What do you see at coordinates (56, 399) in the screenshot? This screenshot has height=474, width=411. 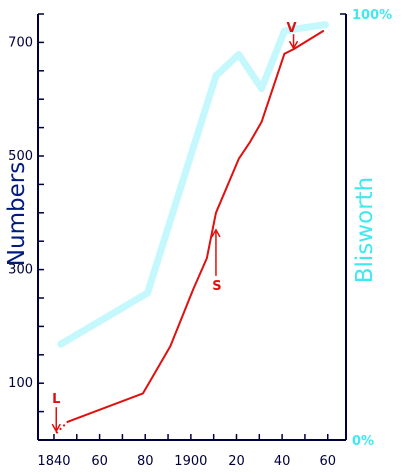 I see `annotation-label-L: L` at bounding box center [56, 399].